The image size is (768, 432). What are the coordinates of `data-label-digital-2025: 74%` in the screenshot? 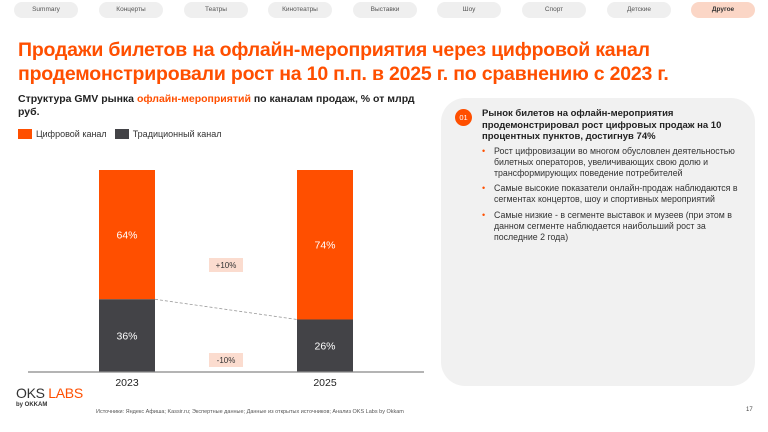 It's located at (324, 246).